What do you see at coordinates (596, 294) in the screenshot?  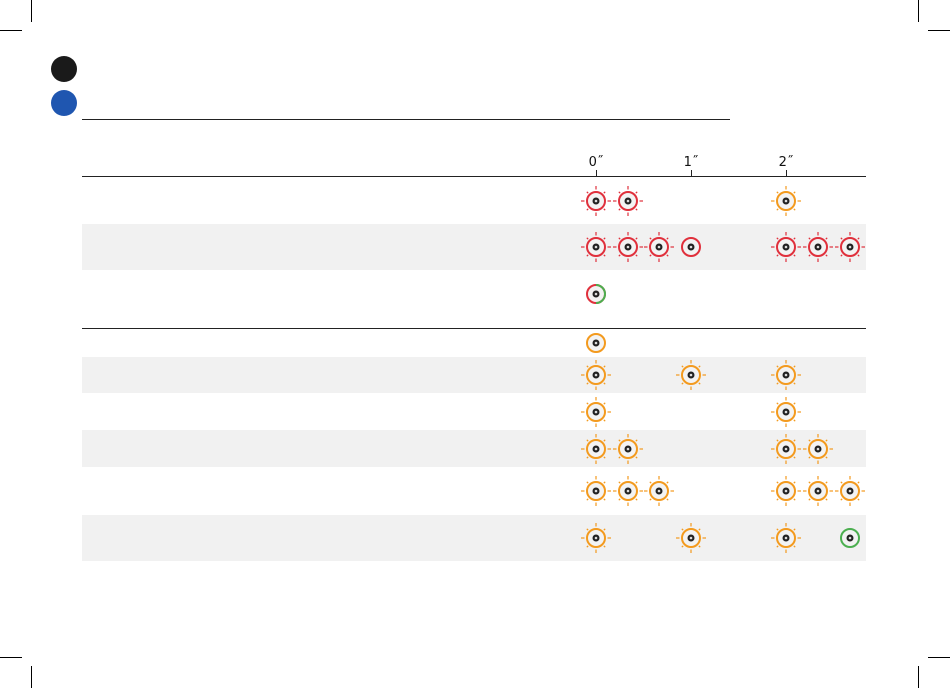 I see `light-red-green-icon` at bounding box center [596, 294].